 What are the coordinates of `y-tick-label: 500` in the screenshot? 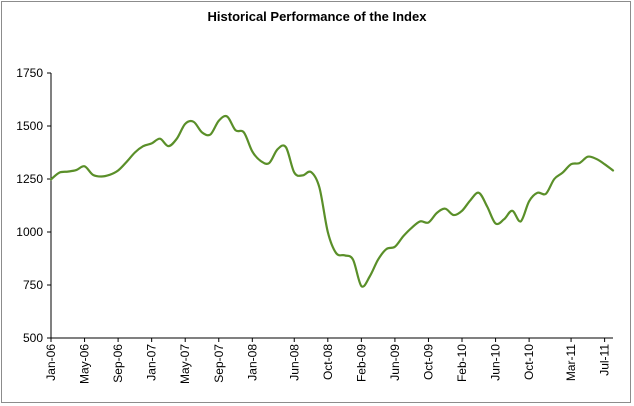 It's located at (33, 338).